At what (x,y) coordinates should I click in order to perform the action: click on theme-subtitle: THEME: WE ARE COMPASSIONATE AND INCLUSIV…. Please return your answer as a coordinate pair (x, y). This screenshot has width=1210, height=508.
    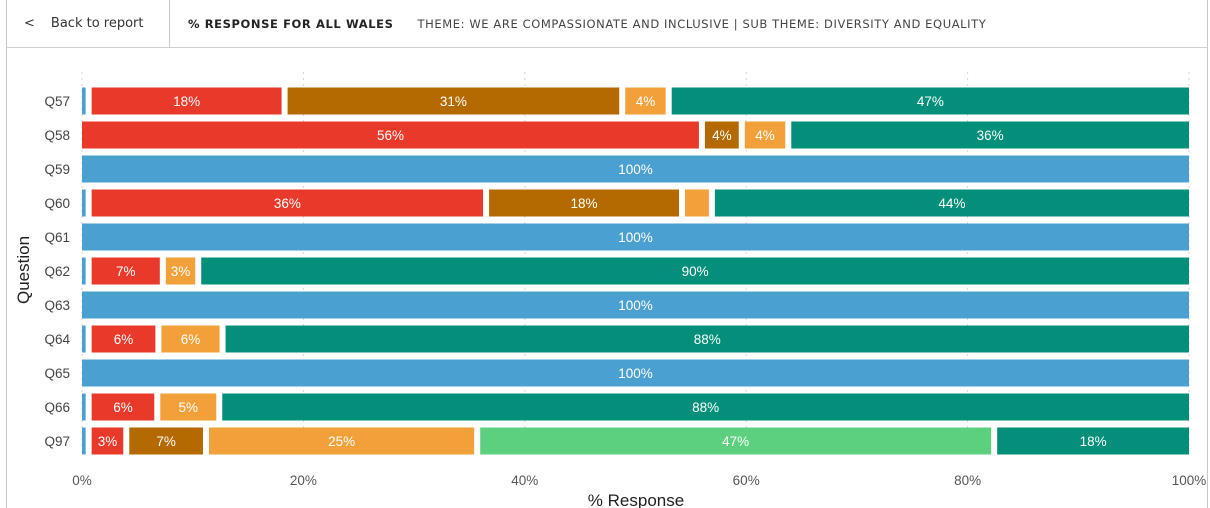
    Looking at the image, I should click on (702, 23).